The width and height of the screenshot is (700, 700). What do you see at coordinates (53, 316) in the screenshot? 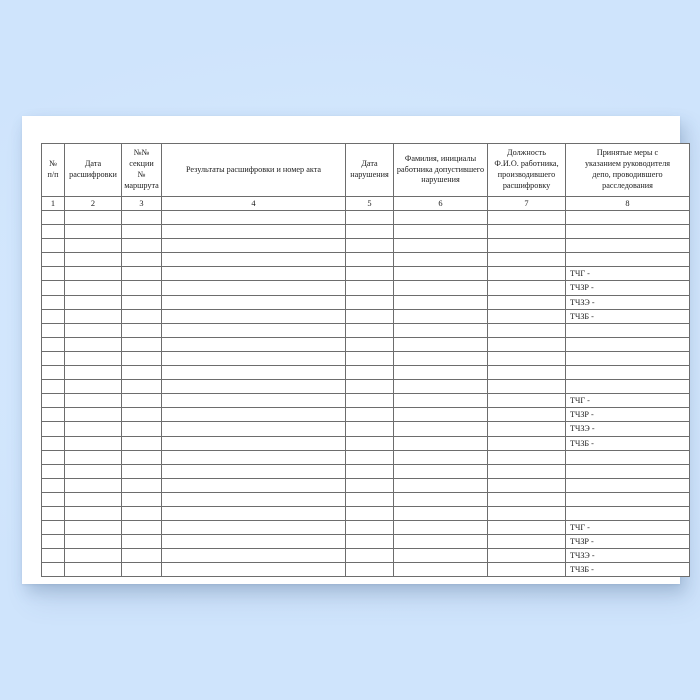
I see `cell-r8-c1` at bounding box center [53, 316].